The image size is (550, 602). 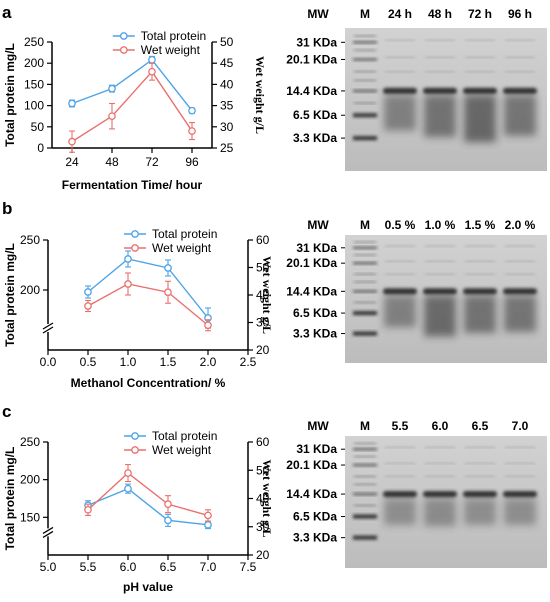 I want to click on left-tick-label: 50, so click(x=38, y=127).